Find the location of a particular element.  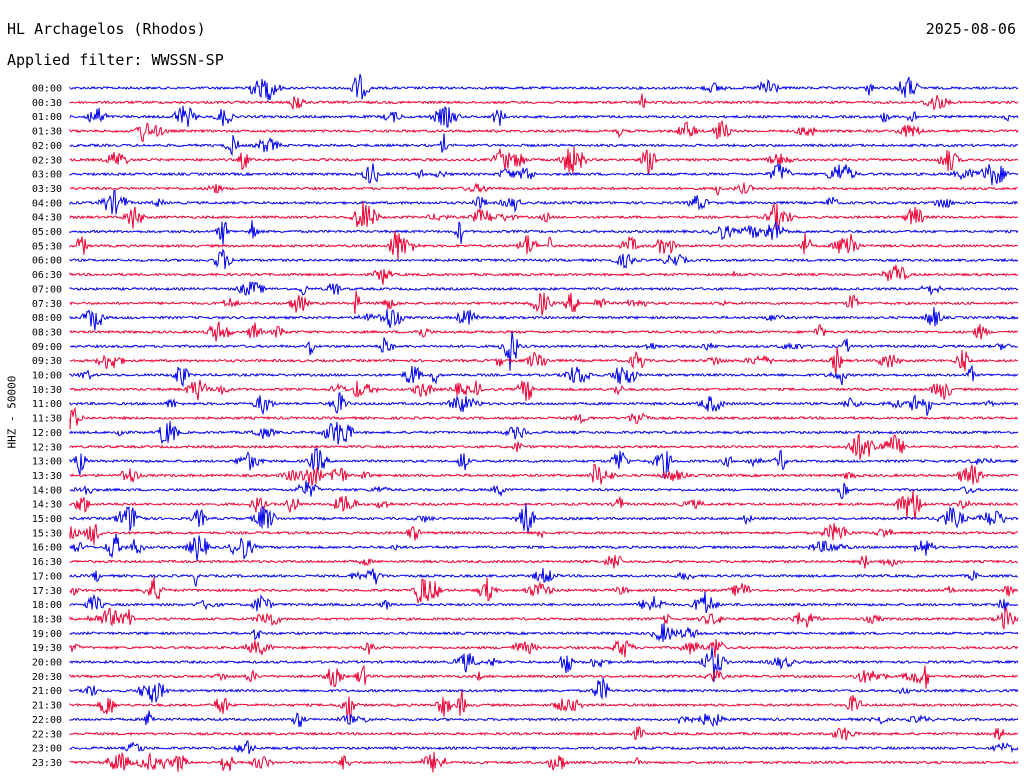

record-date: 2025-08-06 is located at coordinates (970, 29).